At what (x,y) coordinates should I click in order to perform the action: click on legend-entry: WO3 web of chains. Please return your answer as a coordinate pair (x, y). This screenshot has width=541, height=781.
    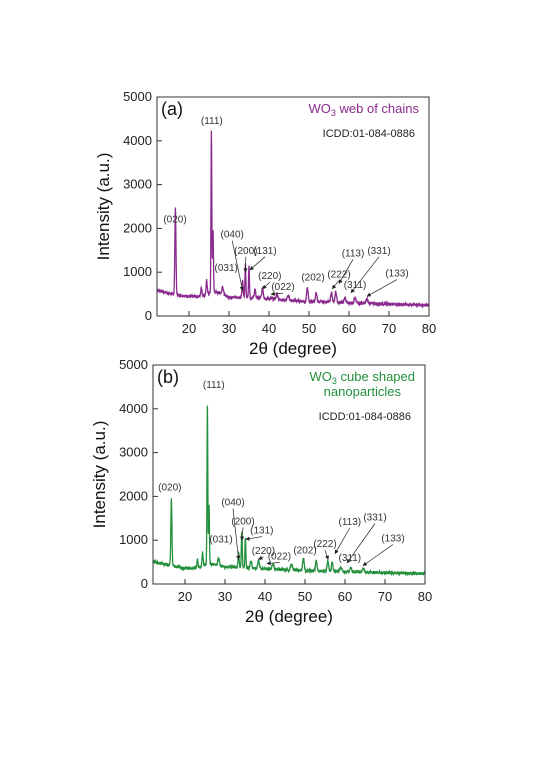
    Looking at the image, I should click on (363, 109).